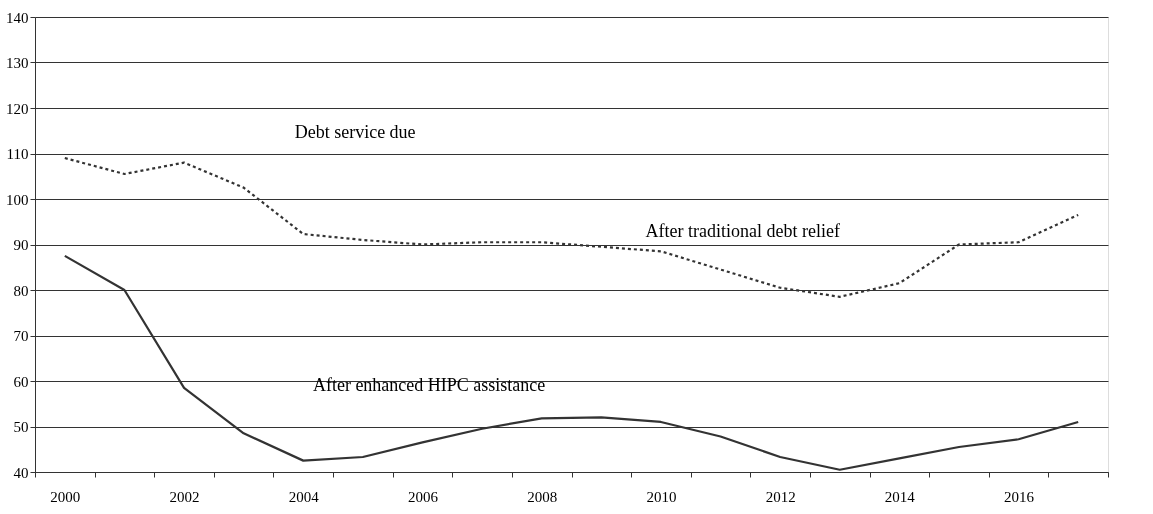 This screenshot has height=514, width=1153. What do you see at coordinates (542, 496) in the screenshot?
I see `x-tick-label: 2008` at bounding box center [542, 496].